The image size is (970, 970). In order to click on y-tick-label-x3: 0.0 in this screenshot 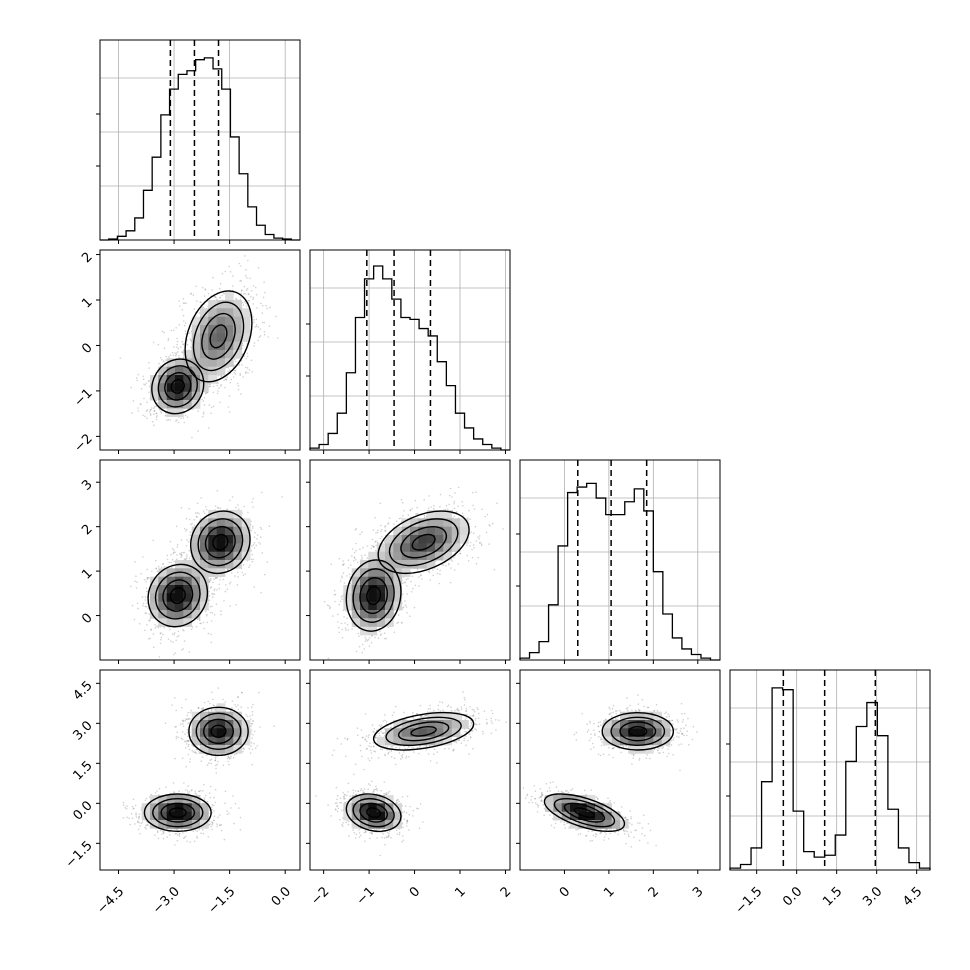, I will do `click(82, 810)`.